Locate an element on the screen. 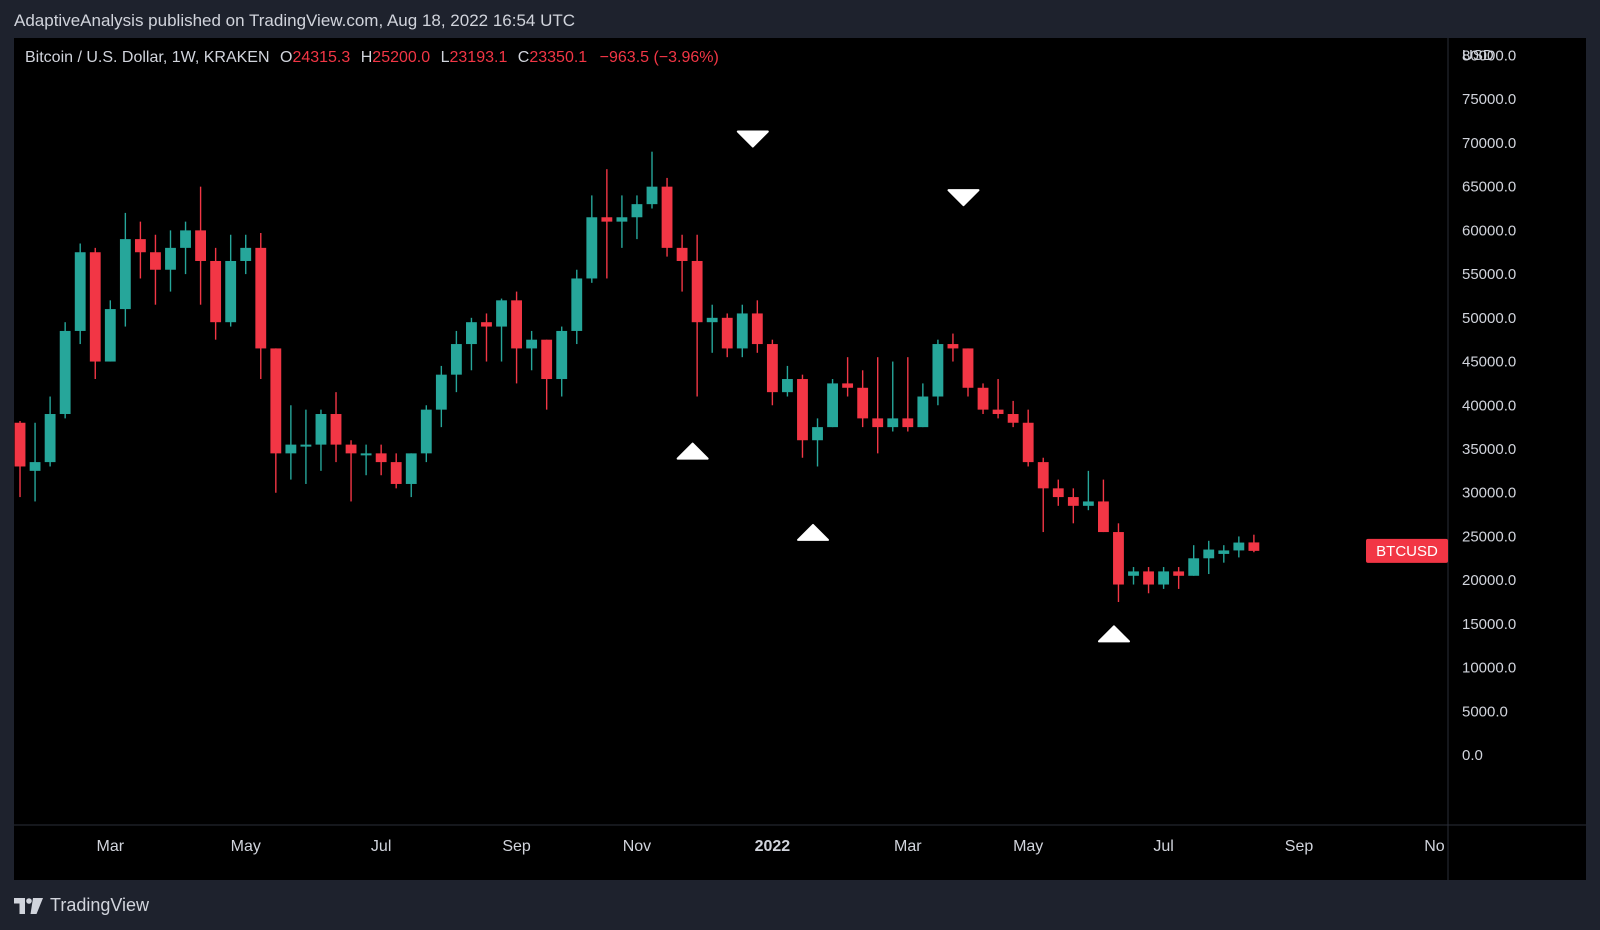 The height and width of the screenshot is (930, 1600). sell-signal-triangle is located at coordinates (963, 198).